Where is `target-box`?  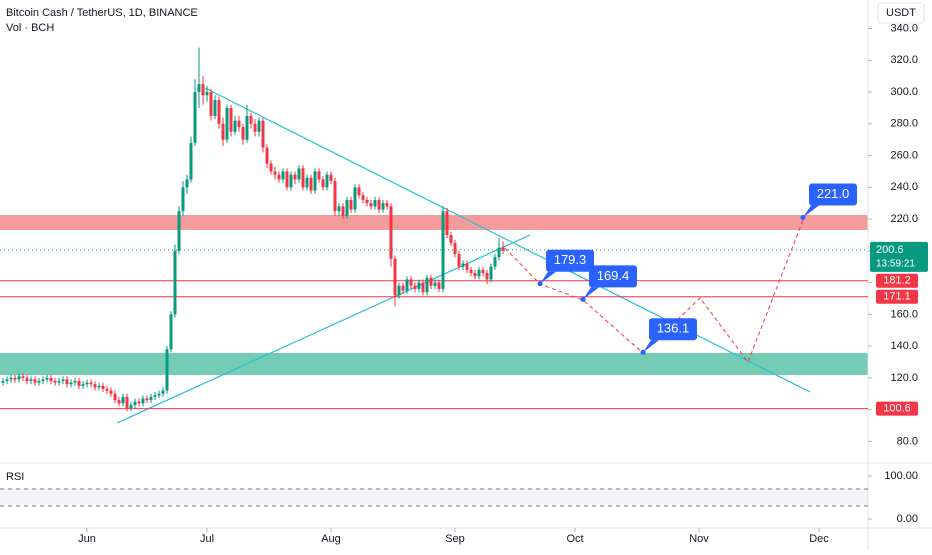 target-box is located at coordinates (833, 194).